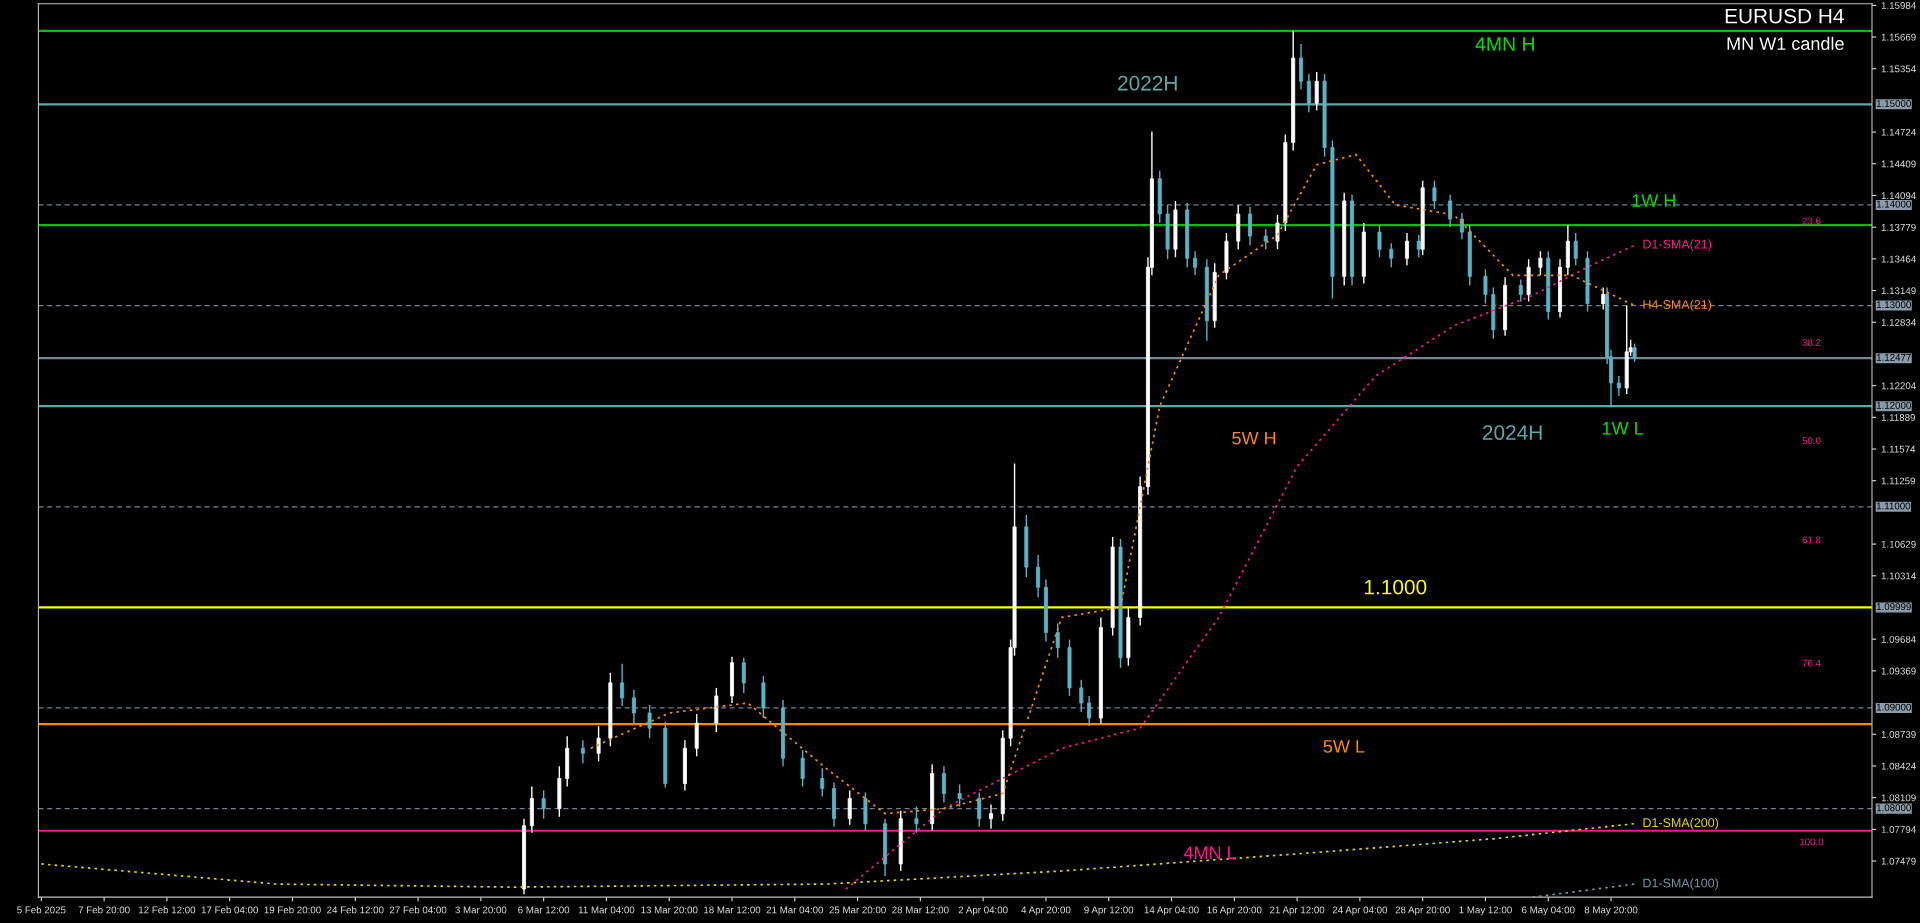  Describe the element at coordinates (1898, 417) in the screenshot. I see `y-tick-label: 1.11889` at that location.